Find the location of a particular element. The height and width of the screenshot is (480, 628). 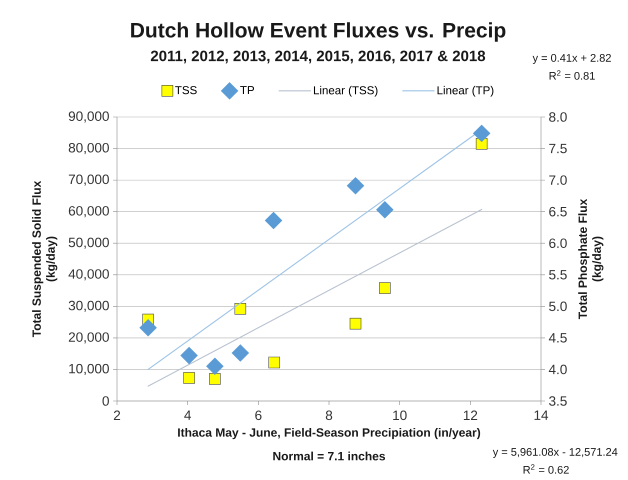

y-tick-label: 30,000 is located at coordinates (88, 306).